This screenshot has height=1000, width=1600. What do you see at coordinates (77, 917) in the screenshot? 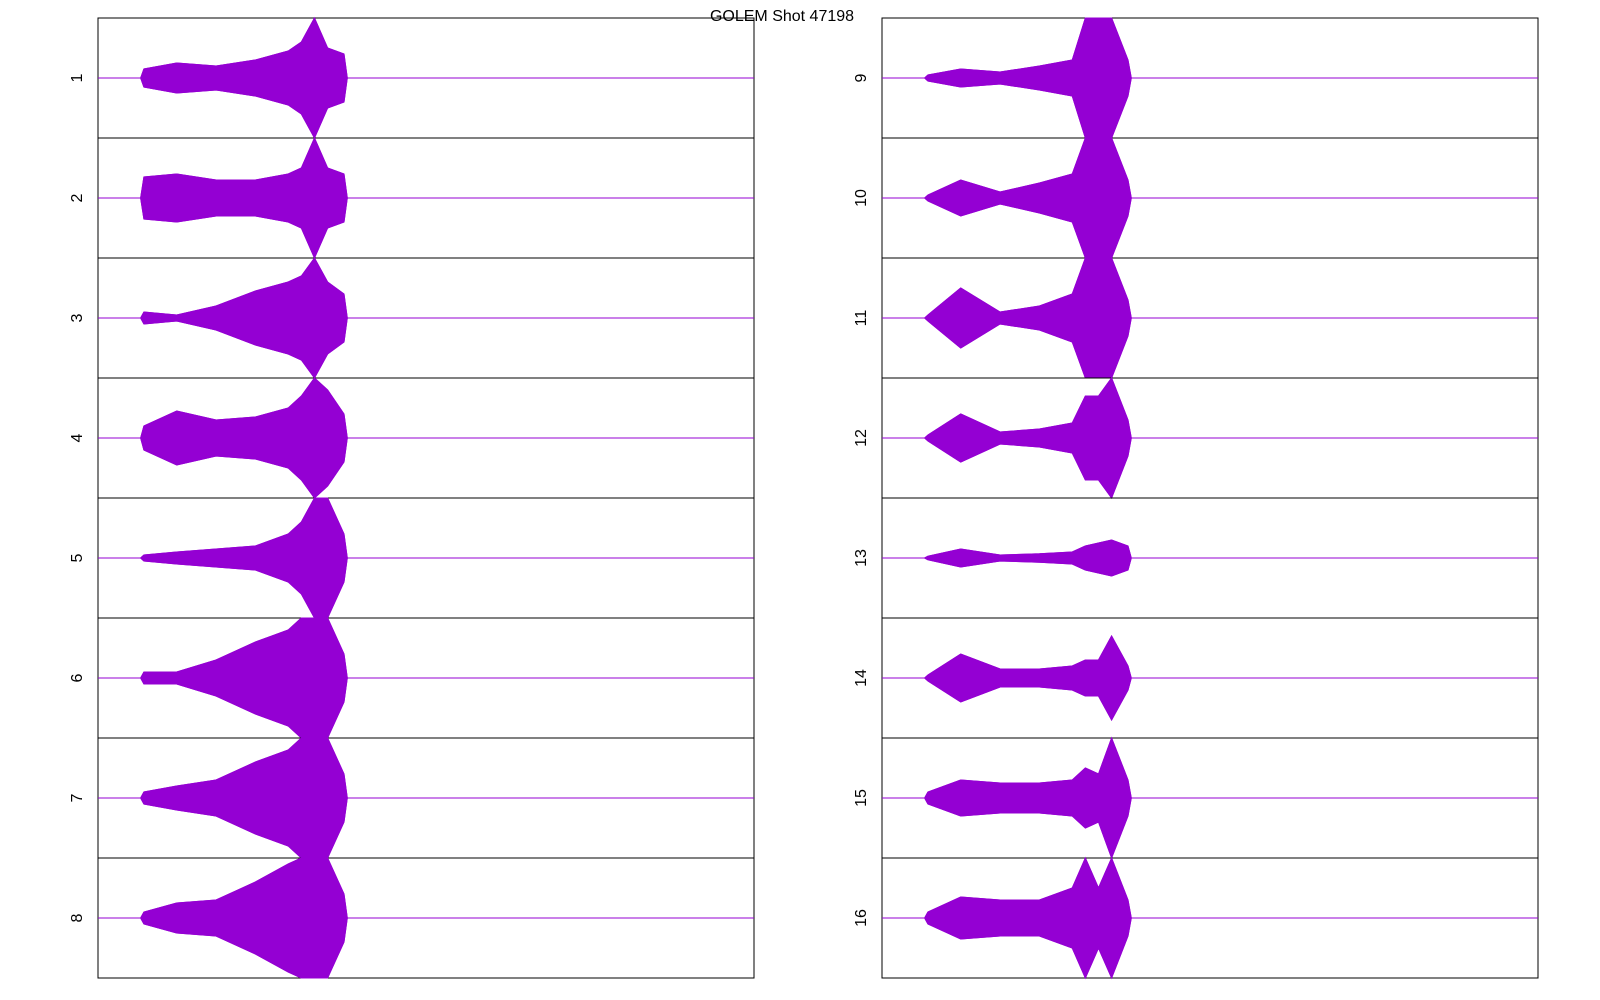
I see `panel-label: 8` at bounding box center [77, 917].